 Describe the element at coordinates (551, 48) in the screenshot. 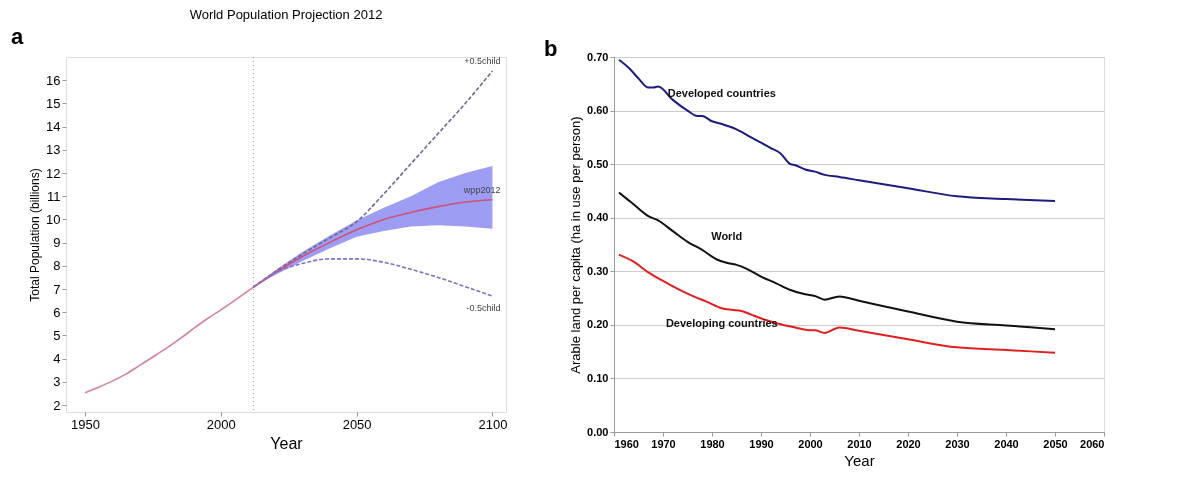

I see `text: b` at that location.